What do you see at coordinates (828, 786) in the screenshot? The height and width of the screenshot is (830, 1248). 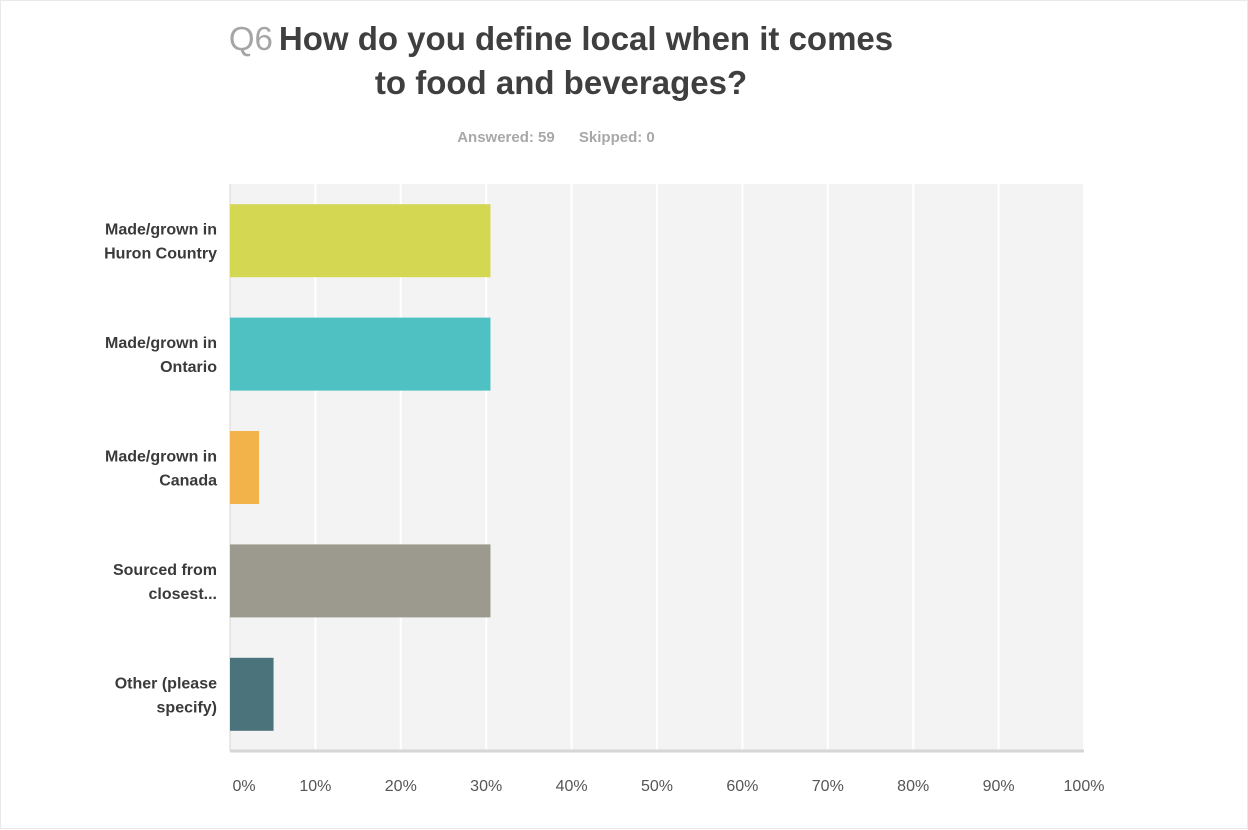 I see `x-tick-label: 70%` at bounding box center [828, 786].